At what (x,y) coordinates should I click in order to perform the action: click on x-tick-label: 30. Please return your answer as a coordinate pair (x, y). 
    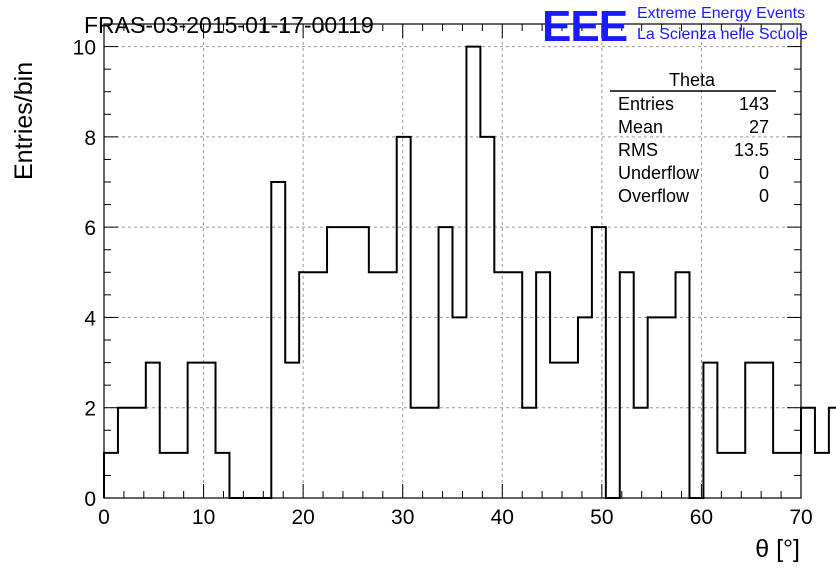
    Looking at the image, I should click on (402, 517).